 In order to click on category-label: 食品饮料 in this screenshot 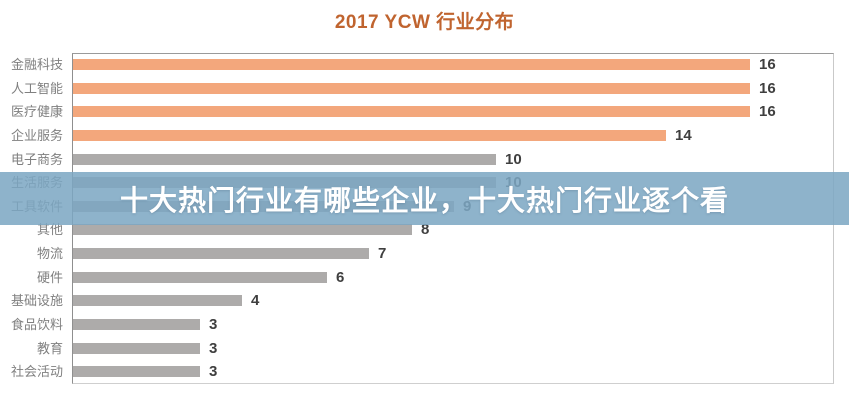, I will do `click(36, 325)`.